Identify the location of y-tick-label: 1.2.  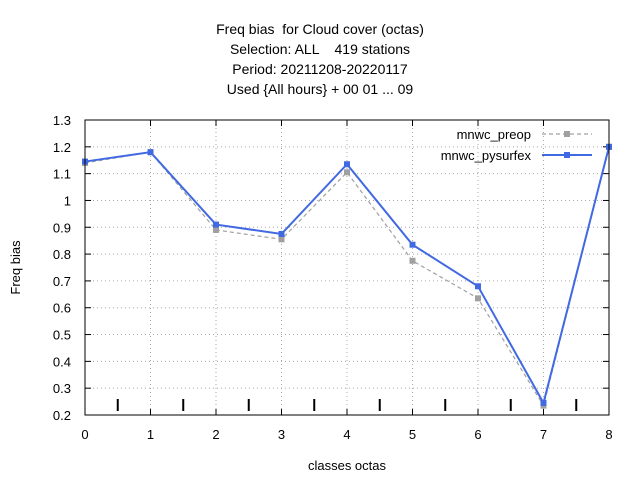
(62, 147).